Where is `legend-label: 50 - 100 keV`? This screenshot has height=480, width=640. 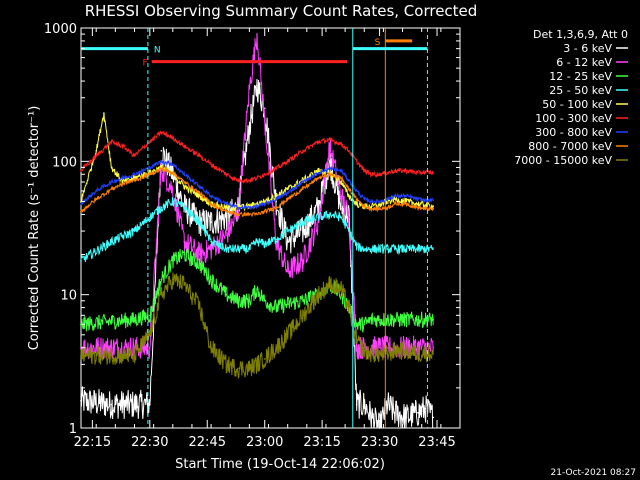 legend-label: 50 - 100 keV is located at coordinates (577, 104).